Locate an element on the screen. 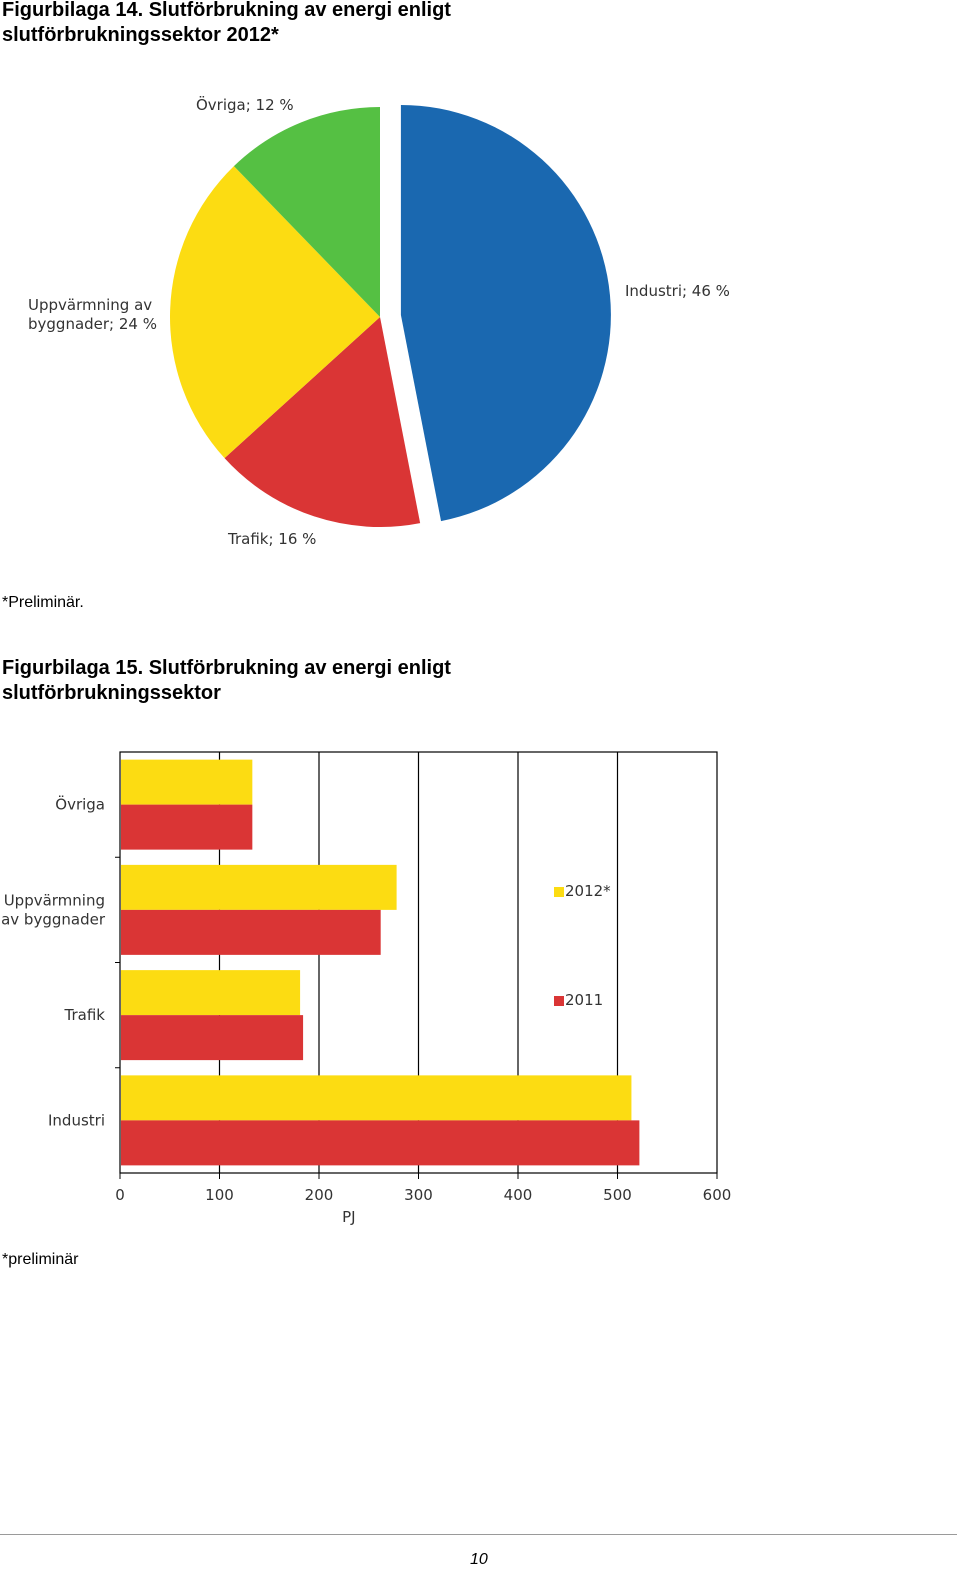  pie-label-trafik: Trafik; 16 % is located at coordinates (271, 539).